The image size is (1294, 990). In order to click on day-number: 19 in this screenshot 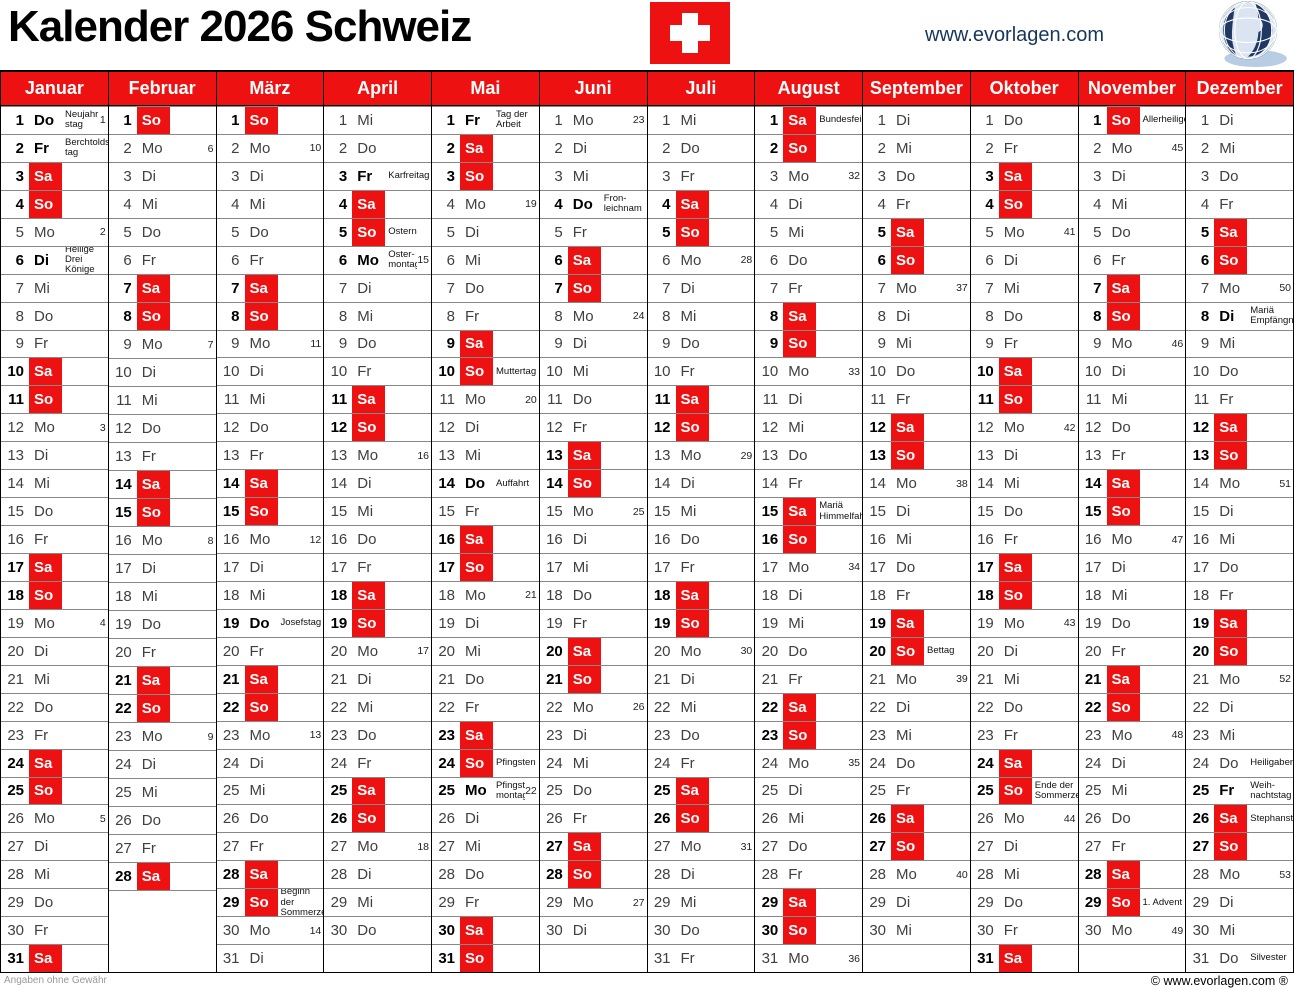, I will do `click(15, 623)`.